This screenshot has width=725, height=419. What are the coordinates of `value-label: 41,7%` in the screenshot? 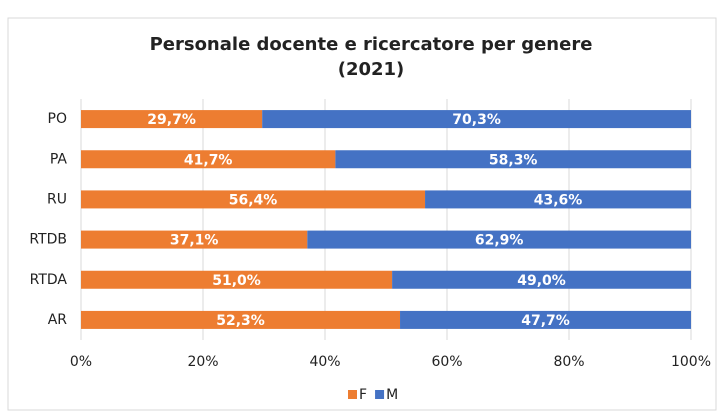 It's located at (208, 160).